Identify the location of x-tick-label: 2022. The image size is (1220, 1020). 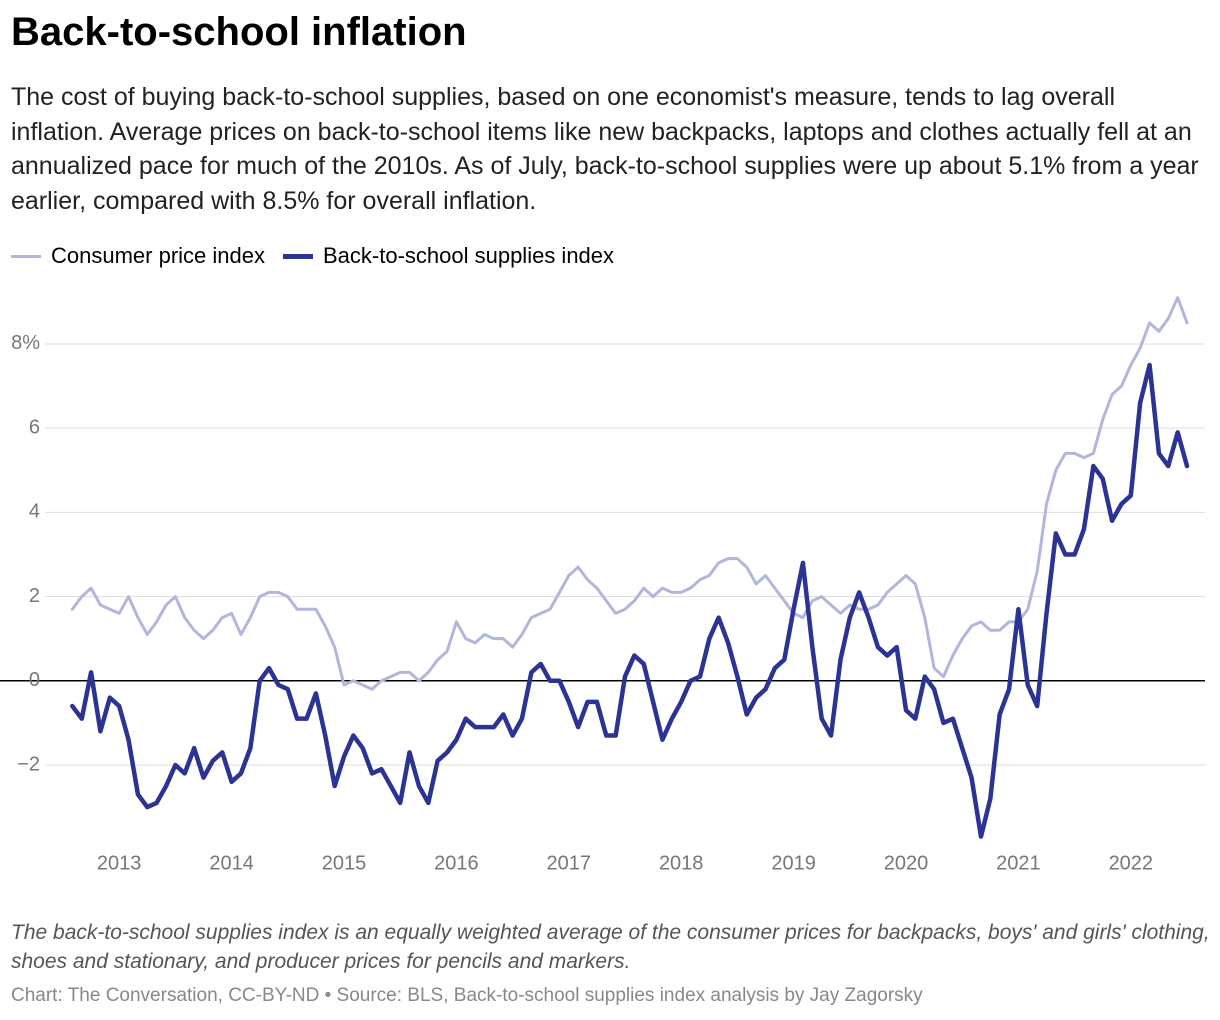
(1131, 863).